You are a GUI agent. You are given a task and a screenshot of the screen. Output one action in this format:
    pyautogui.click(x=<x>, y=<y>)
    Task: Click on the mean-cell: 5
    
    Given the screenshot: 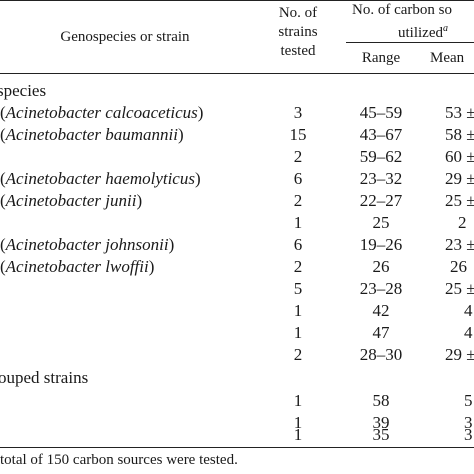 What is the action you would take?
    pyautogui.click(x=468, y=400)
    